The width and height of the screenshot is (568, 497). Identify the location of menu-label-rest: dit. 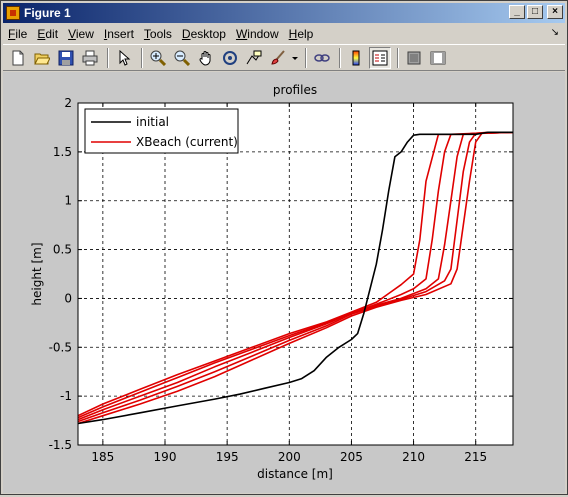
(52, 33).